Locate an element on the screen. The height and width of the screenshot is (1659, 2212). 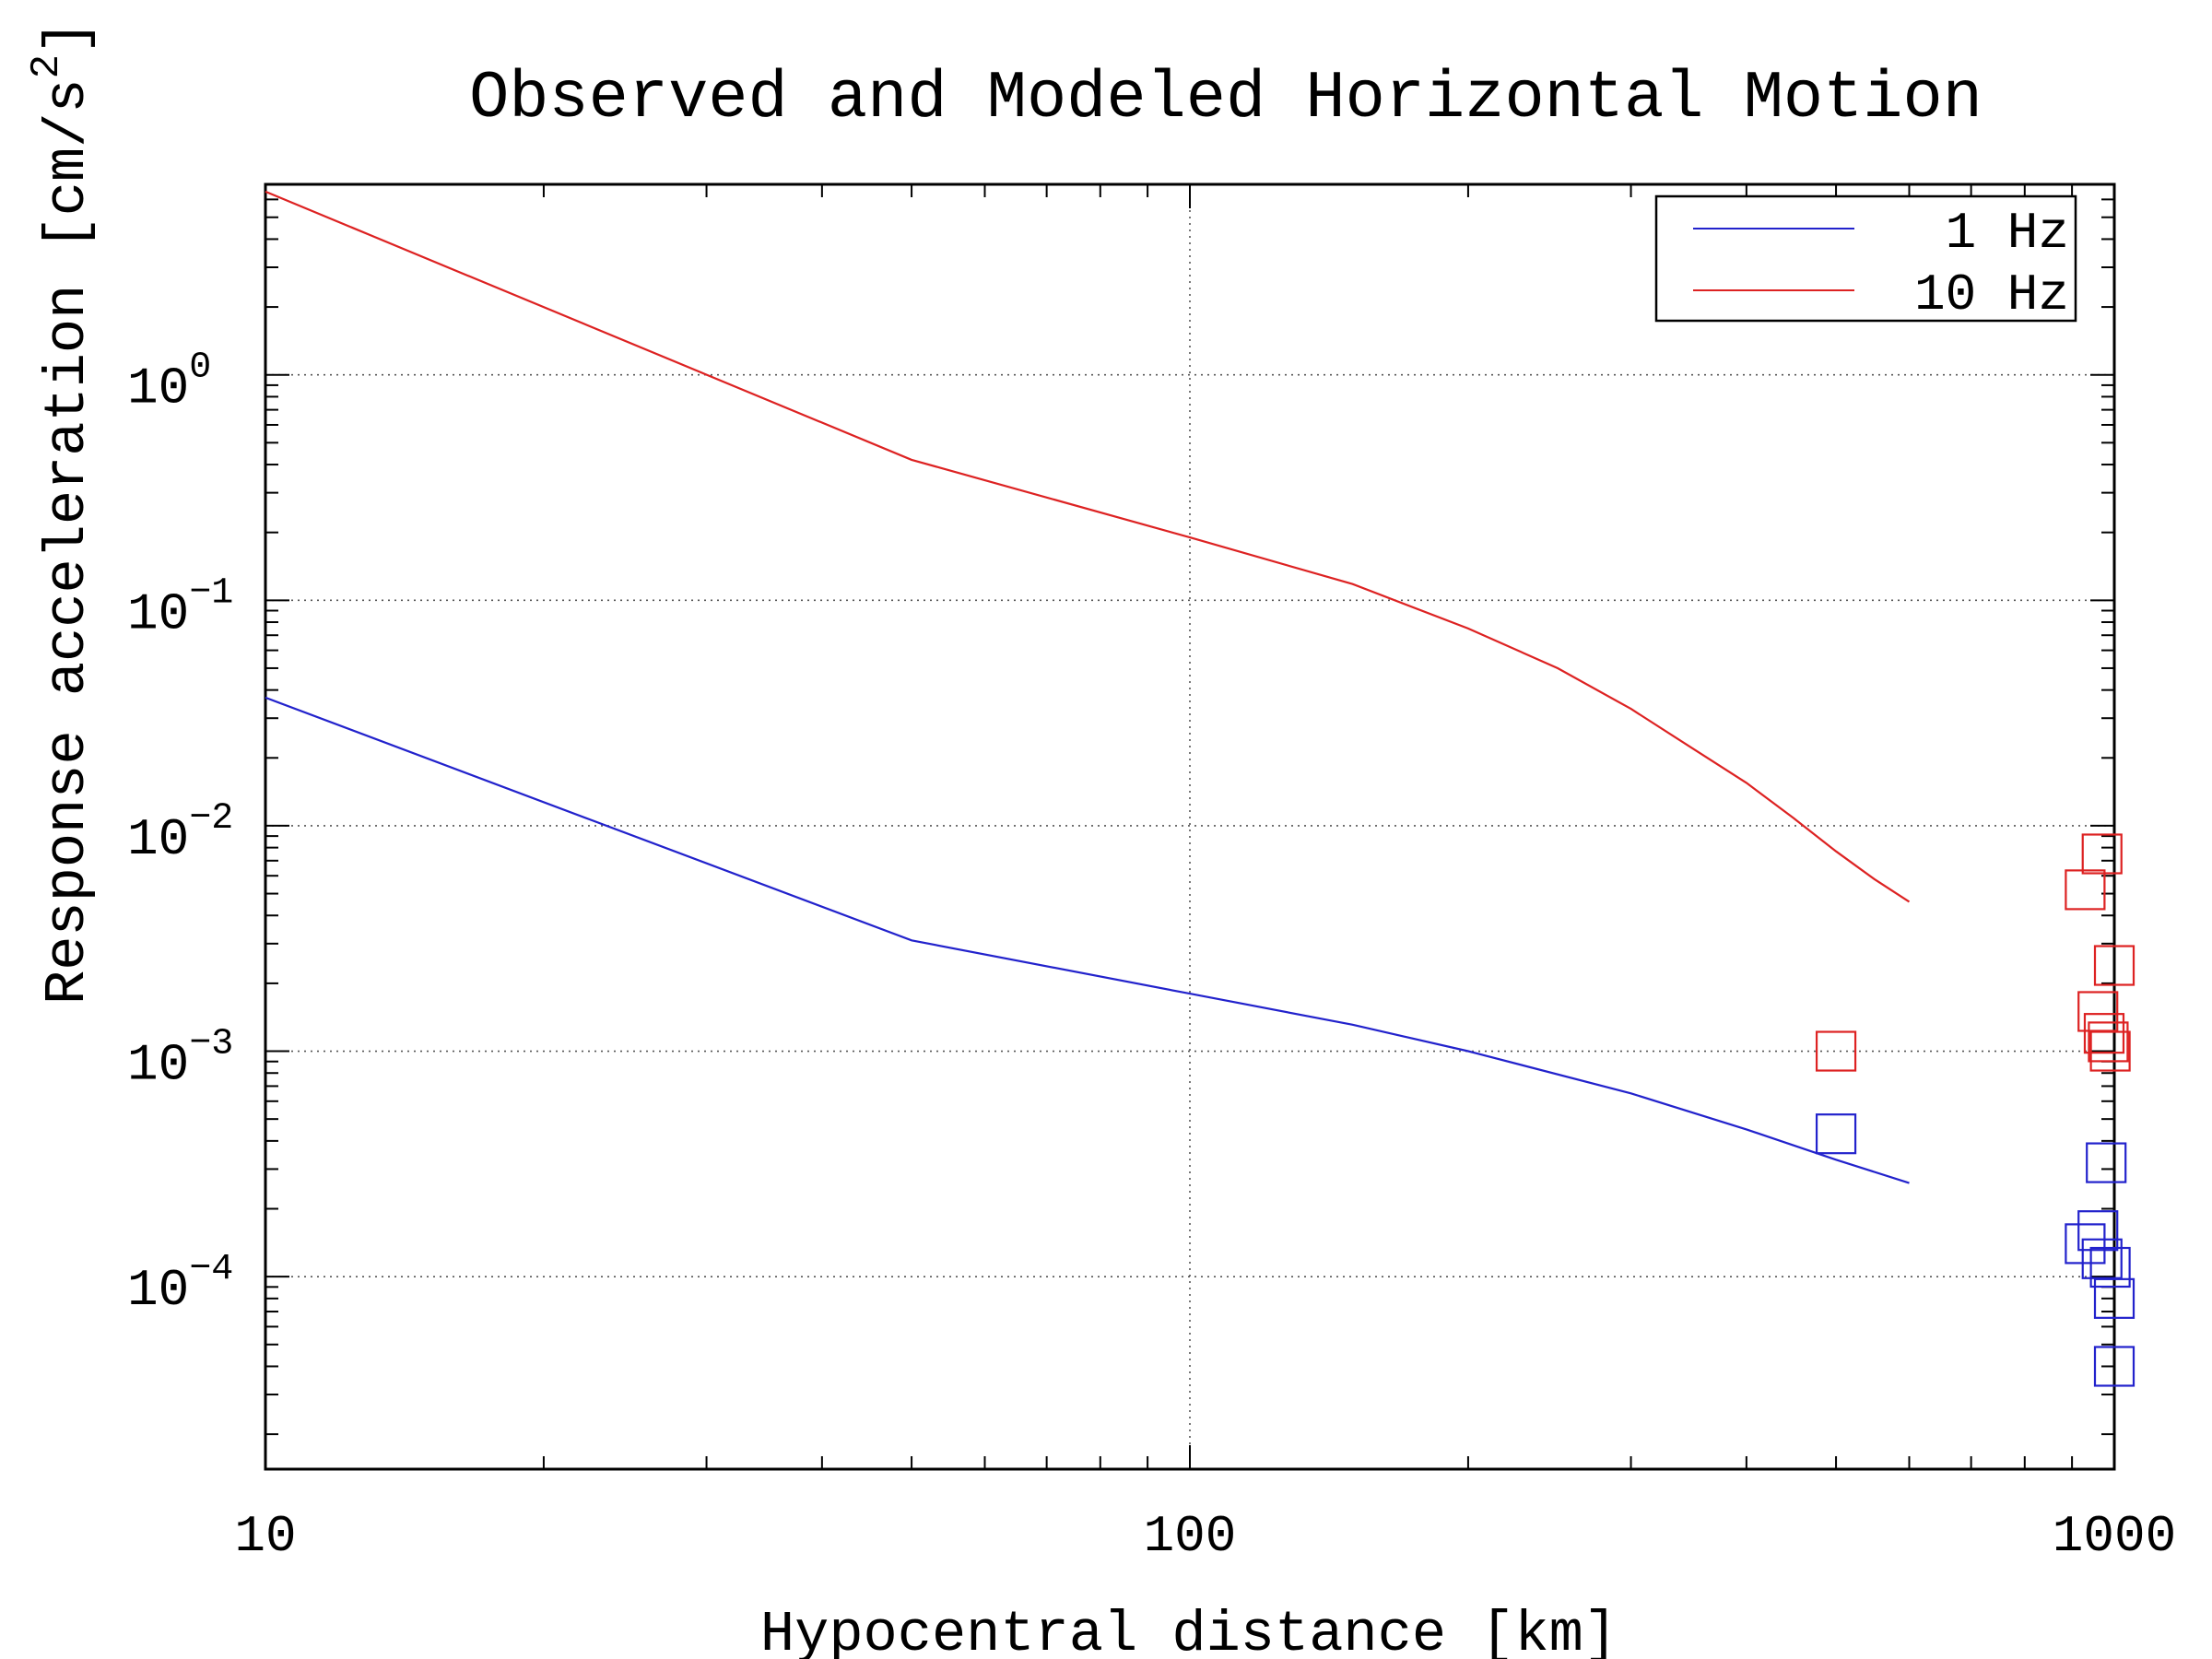
legend-box is located at coordinates (1865, 258).